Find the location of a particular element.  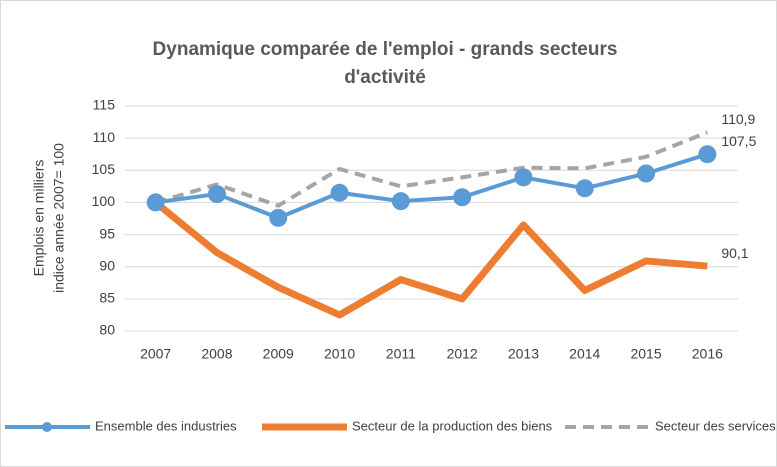

y-tick-label: 110 is located at coordinates (104, 137).